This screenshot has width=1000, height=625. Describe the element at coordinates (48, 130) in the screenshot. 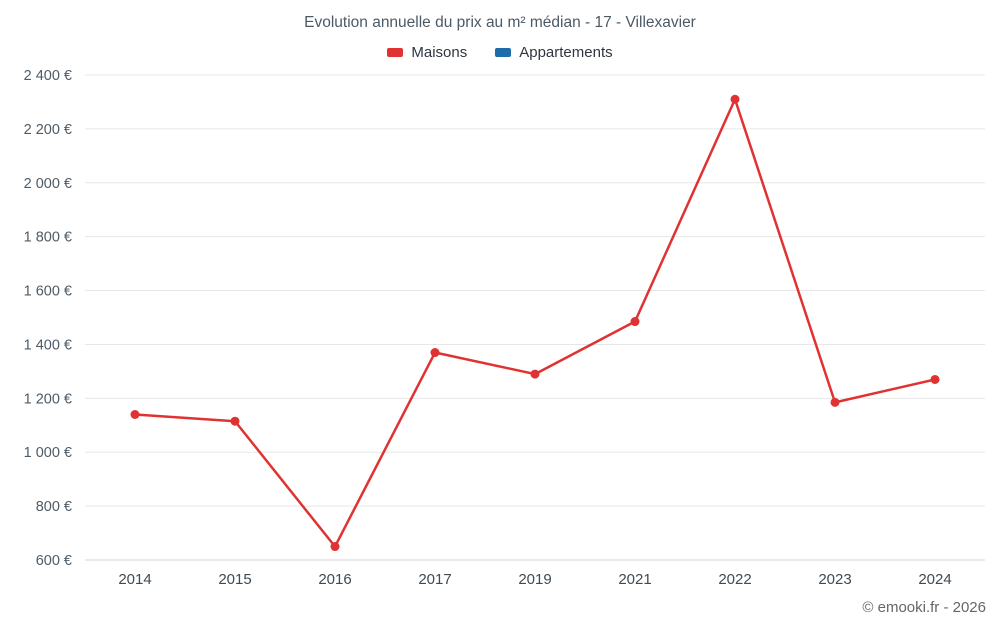

I see `y-axis-label: 2 200 €` at that location.